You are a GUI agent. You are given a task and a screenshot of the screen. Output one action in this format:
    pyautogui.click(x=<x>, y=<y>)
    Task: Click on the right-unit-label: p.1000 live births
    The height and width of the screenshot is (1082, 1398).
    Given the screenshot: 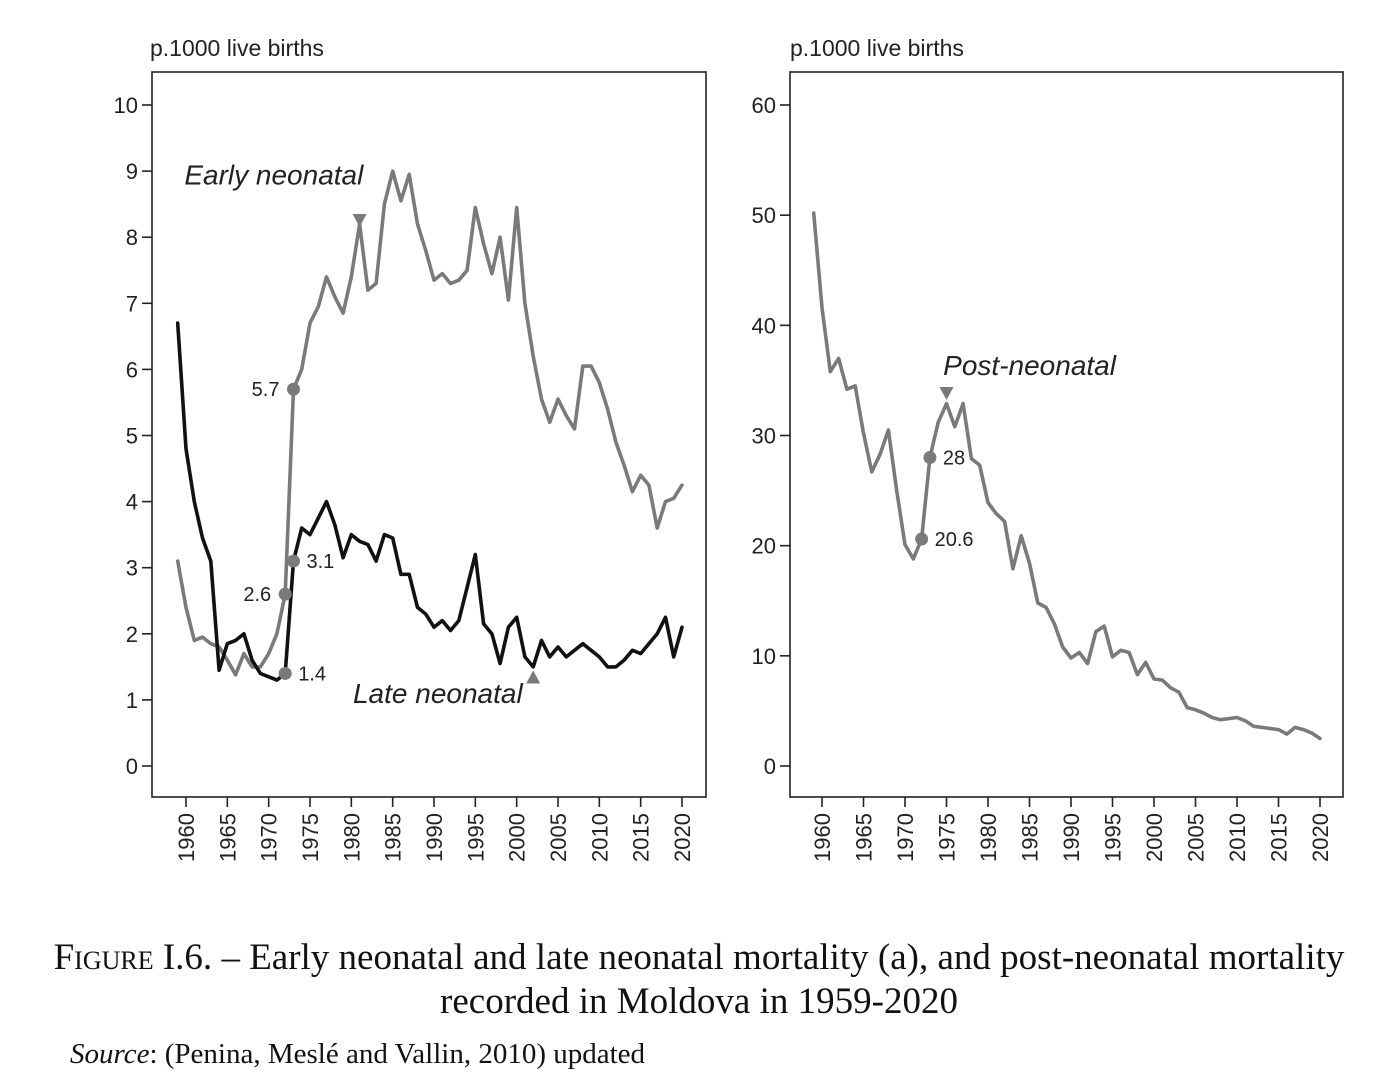 What is the action you would take?
    pyautogui.click(x=877, y=48)
    